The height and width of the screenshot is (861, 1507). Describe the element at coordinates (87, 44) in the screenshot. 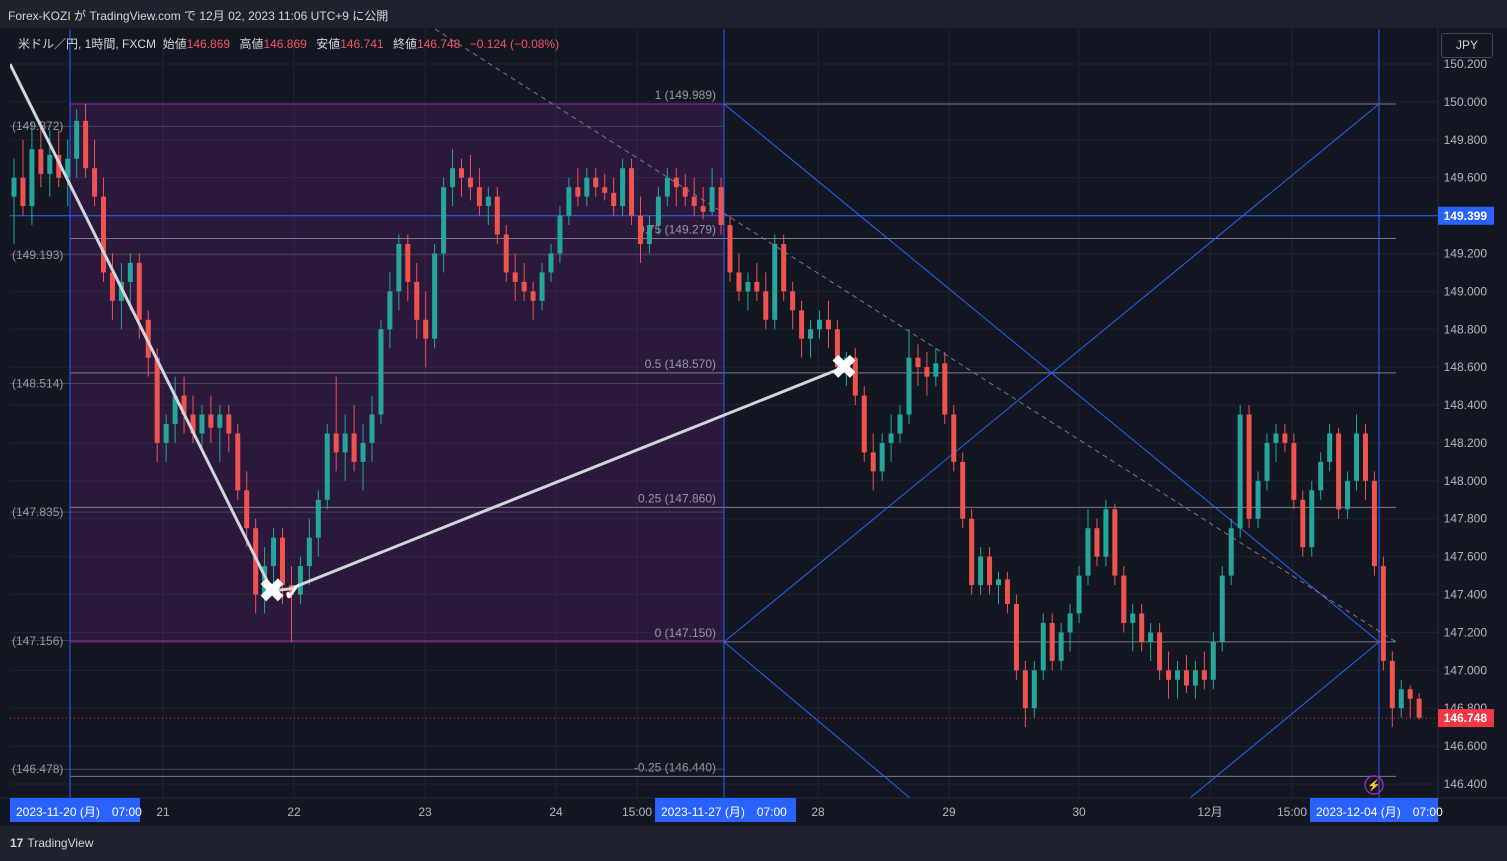

I see `symbol-label: 米ドル／円, 1時間, FXCM` at that location.